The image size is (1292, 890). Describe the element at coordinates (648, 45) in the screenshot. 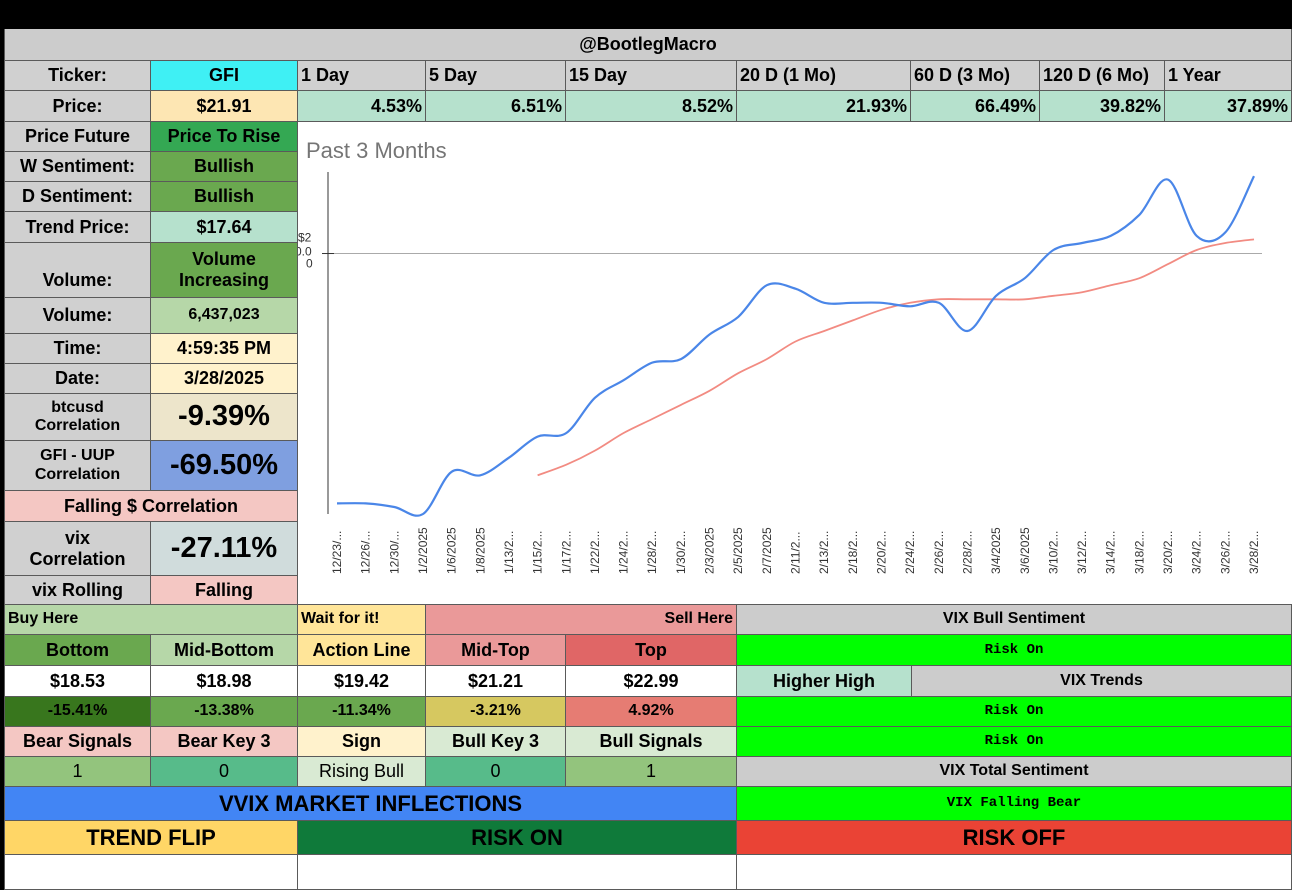

I see `sheet-title: @BootlegMacro` at that location.